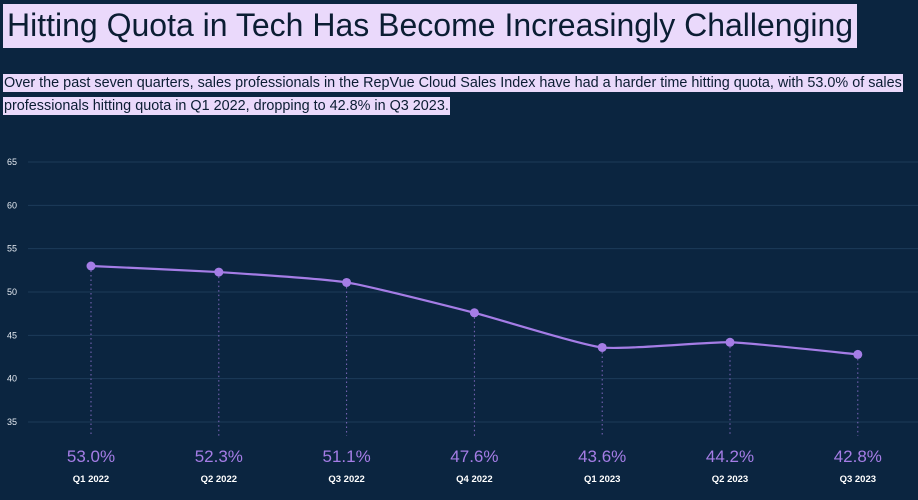 The height and width of the screenshot is (500, 918). I want to click on y-axis-ticks: 35 40 45 50 55 60 65, so click(12, 292).